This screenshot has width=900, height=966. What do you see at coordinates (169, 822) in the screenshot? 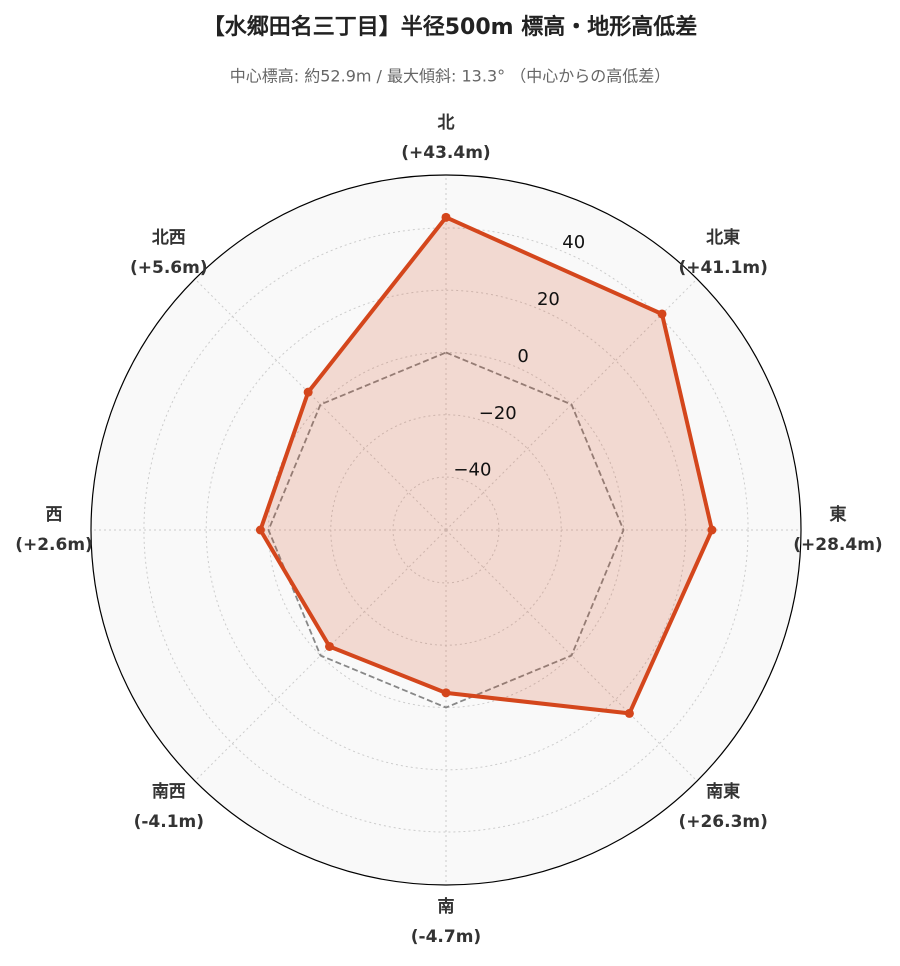
I see `value-label: (-4.1m)` at bounding box center [169, 822].